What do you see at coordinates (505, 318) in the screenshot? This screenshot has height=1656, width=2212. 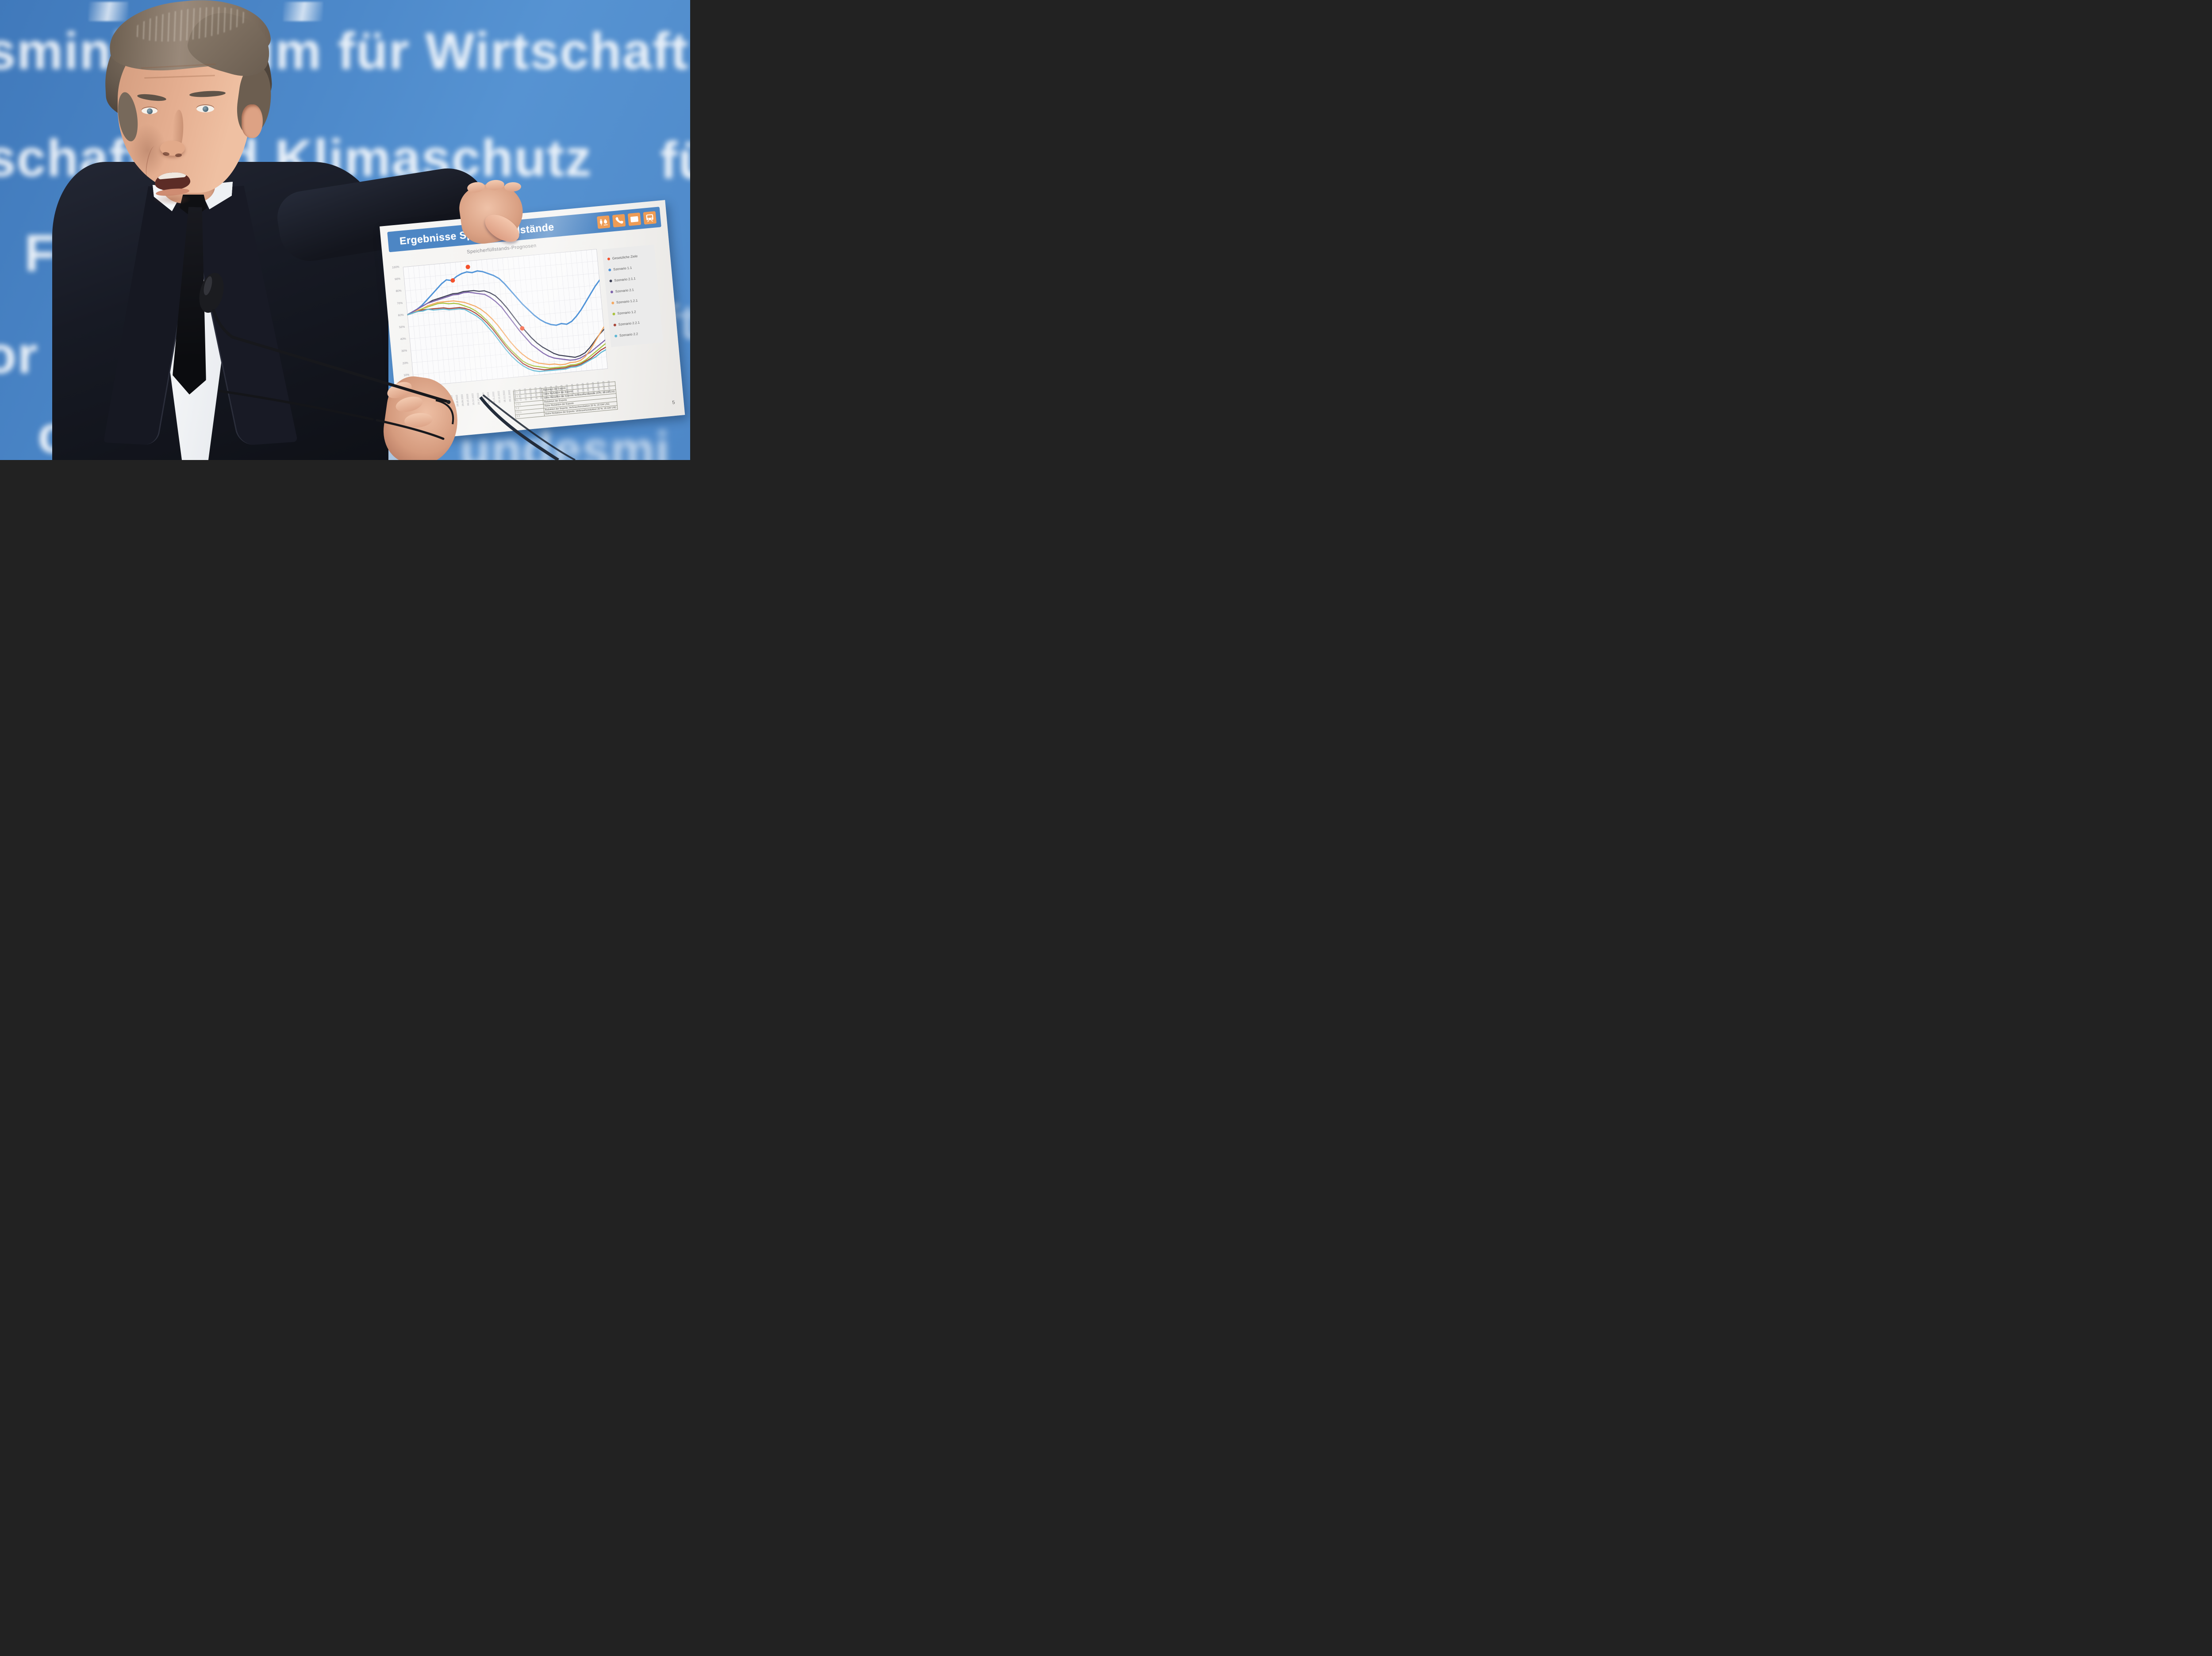 I see `chart-plot-area` at bounding box center [505, 318].